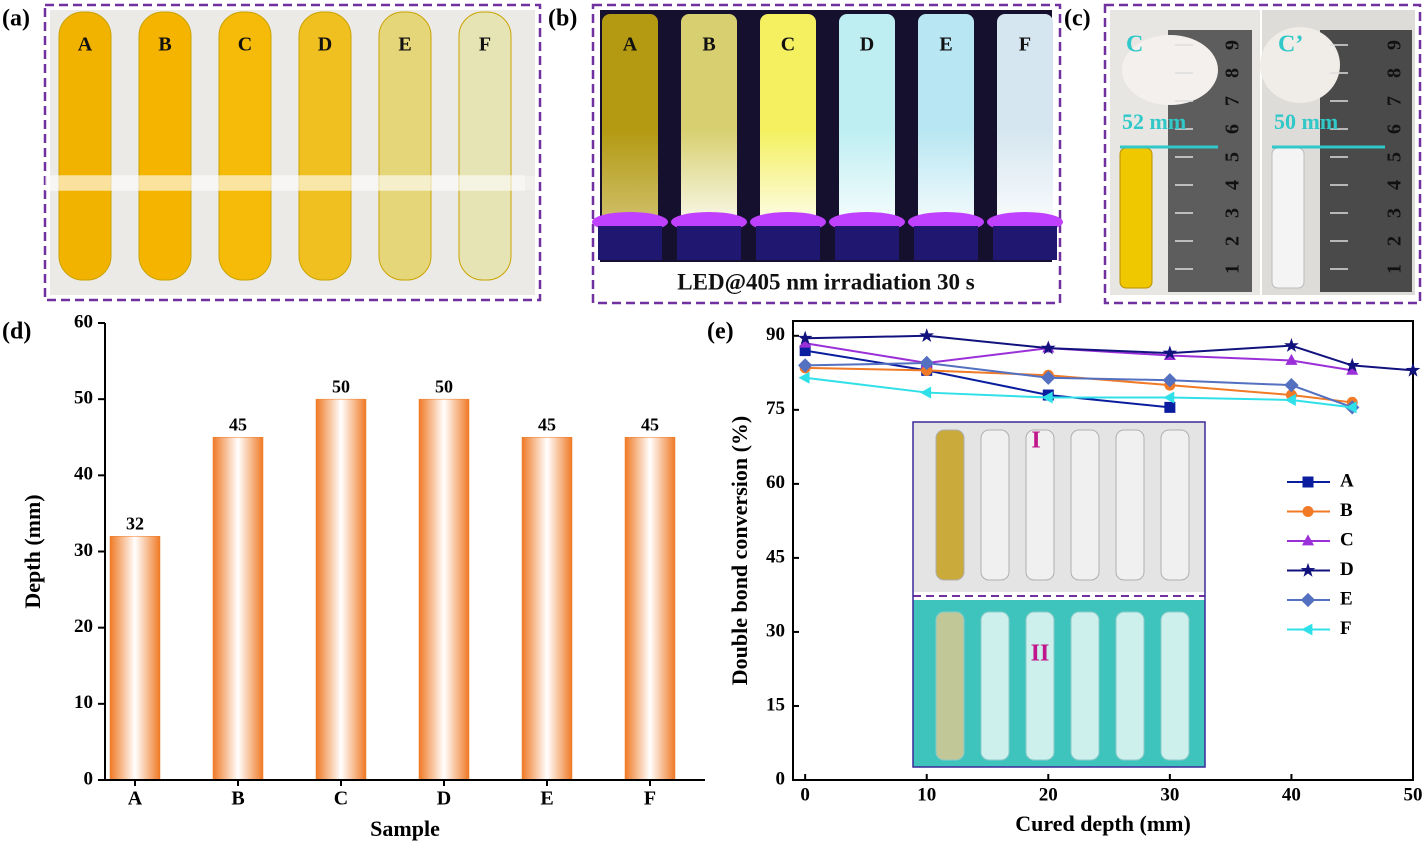 The height and width of the screenshot is (849, 1428). Describe the element at coordinates (1290, 45) in the screenshot. I see `sample-name: C’` at that location.